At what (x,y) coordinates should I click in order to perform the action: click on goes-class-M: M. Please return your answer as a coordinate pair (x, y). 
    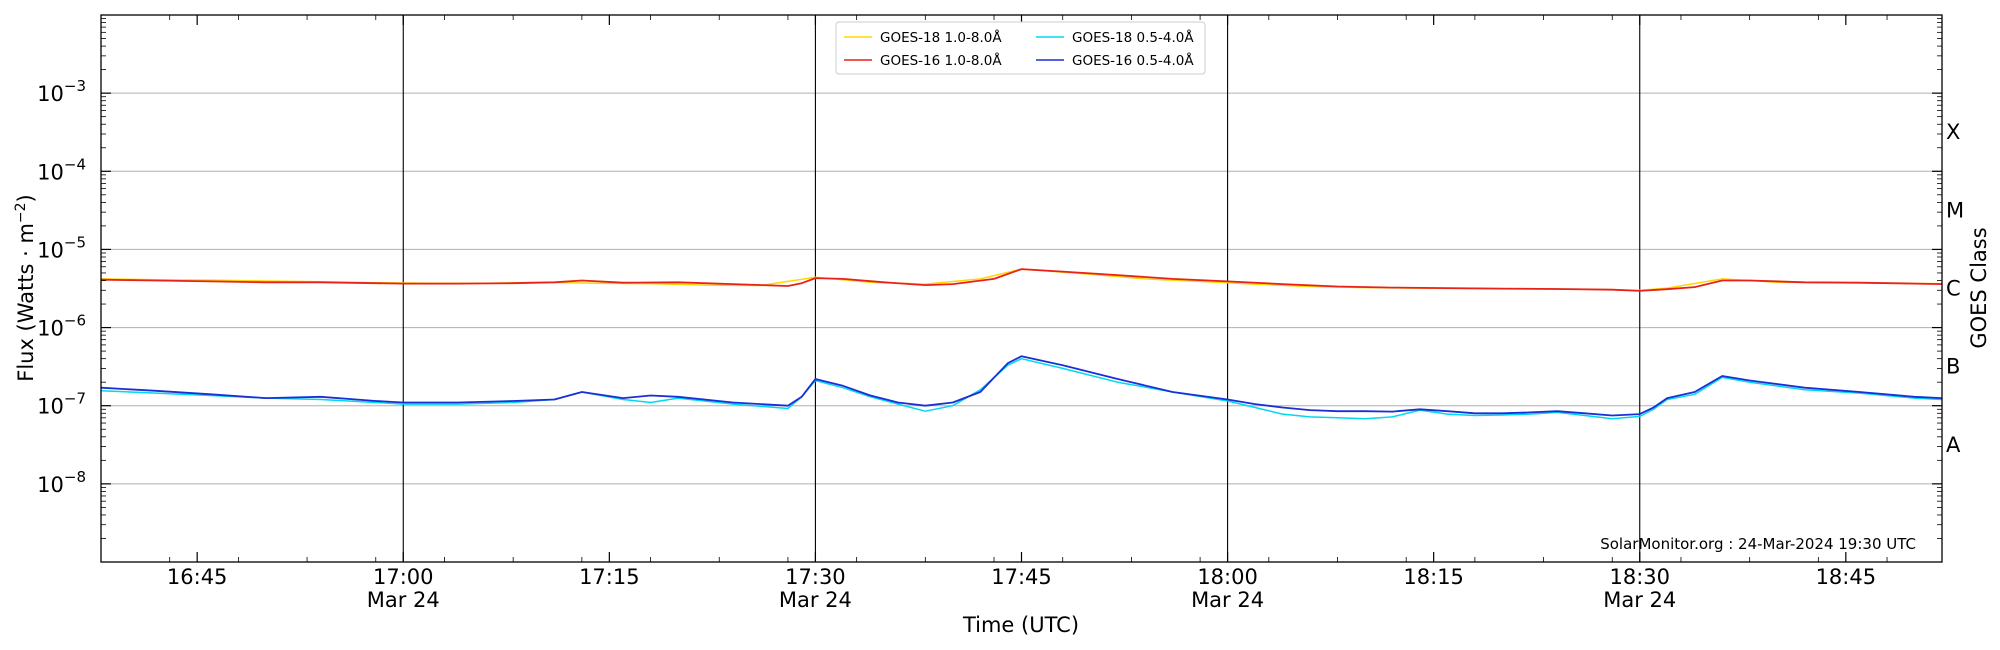
    Looking at the image, I should click on (1955, 210).